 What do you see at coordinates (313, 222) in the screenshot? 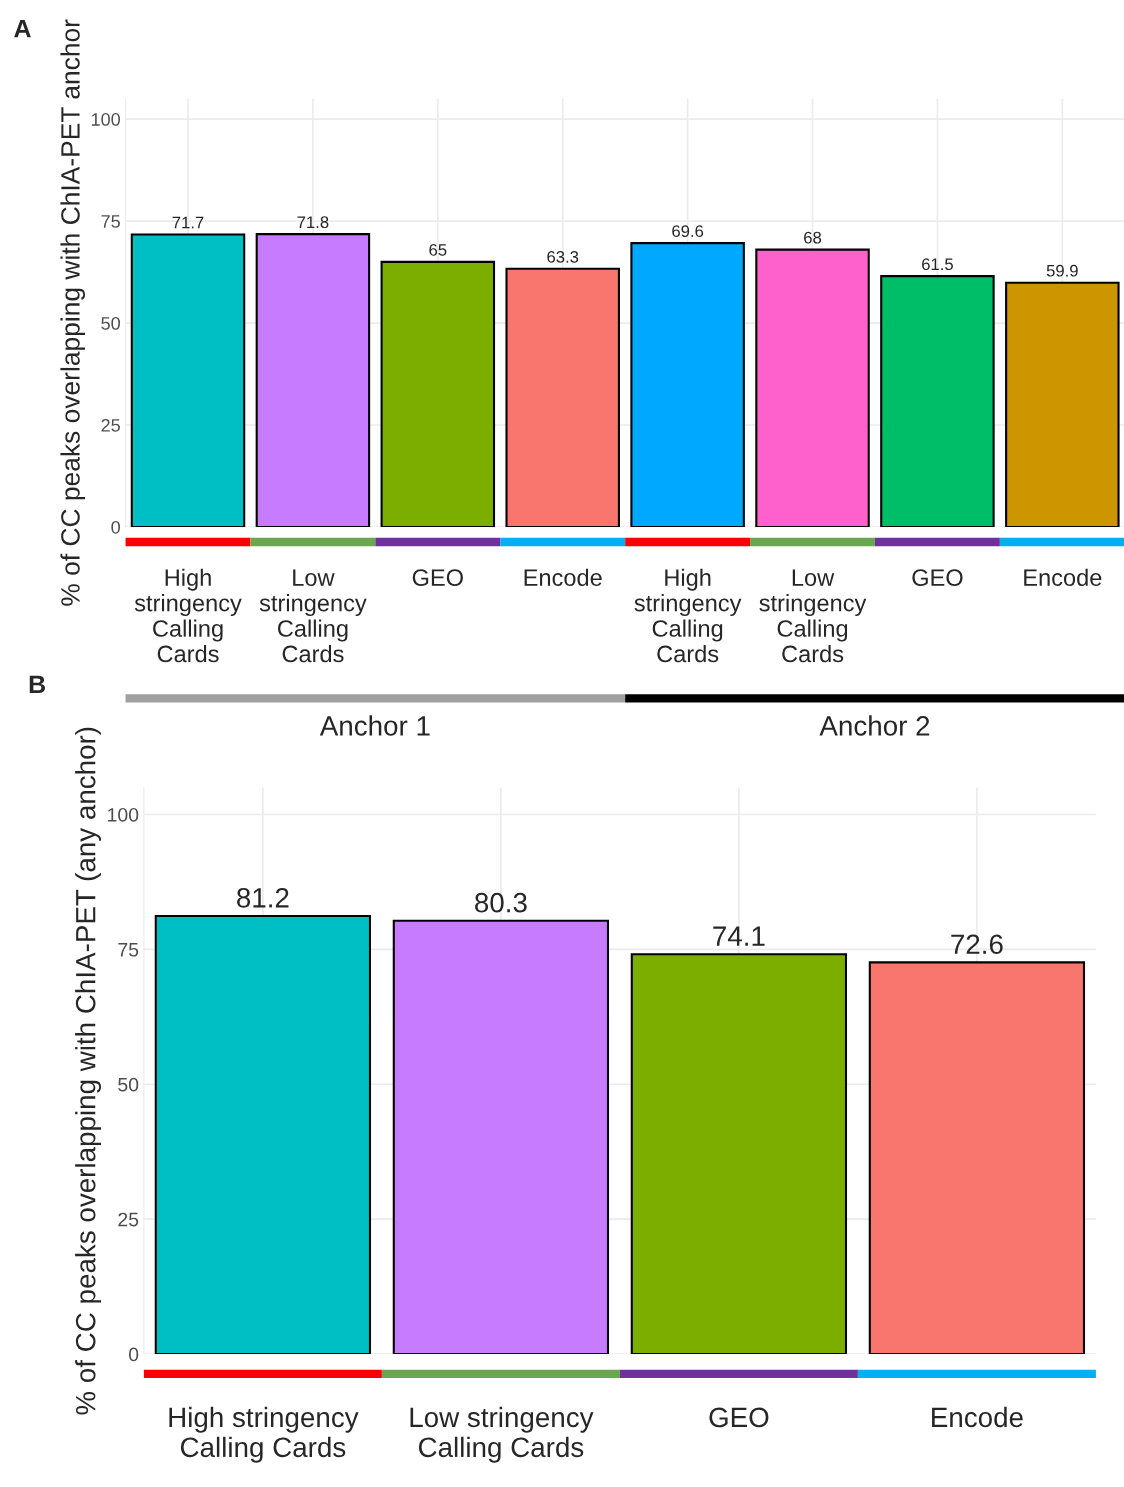
I see `data-label: 71.8` at bounding box center [313, 222].